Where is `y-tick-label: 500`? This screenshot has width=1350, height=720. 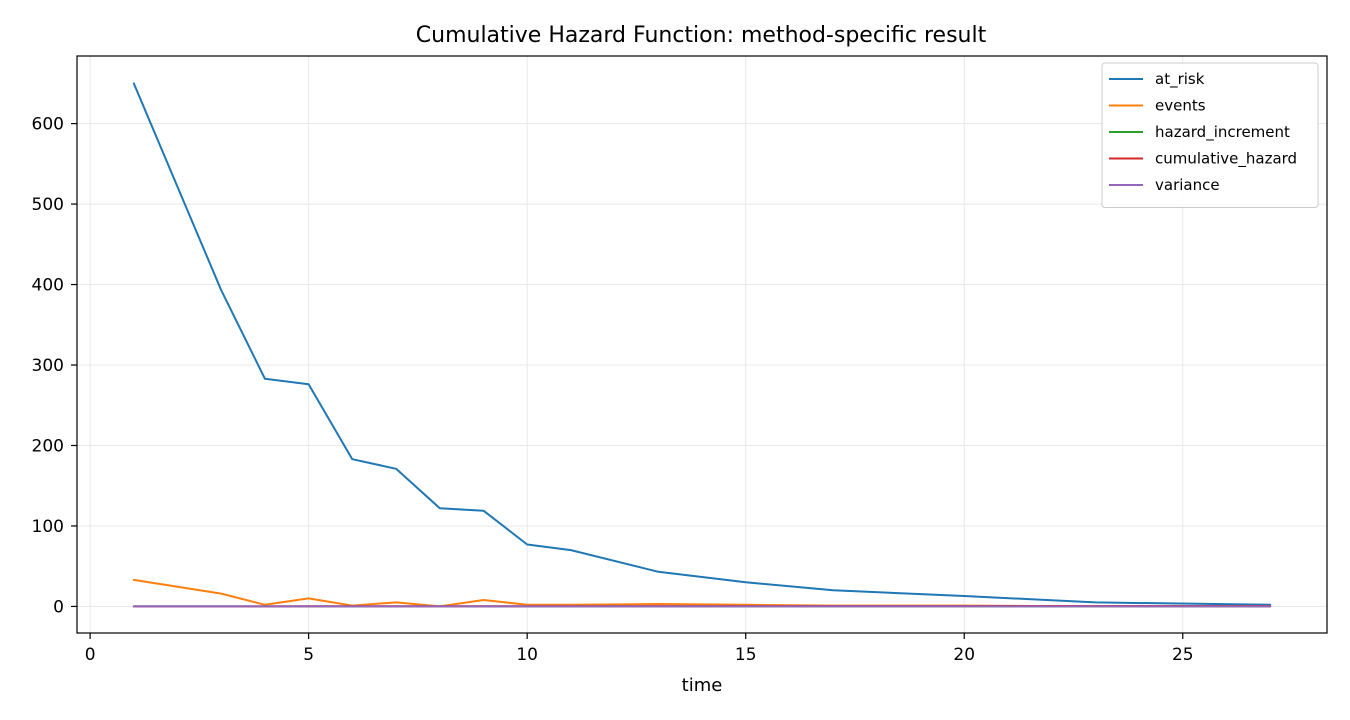
y-tick-label: 500 is located at coordinates (48, 205).